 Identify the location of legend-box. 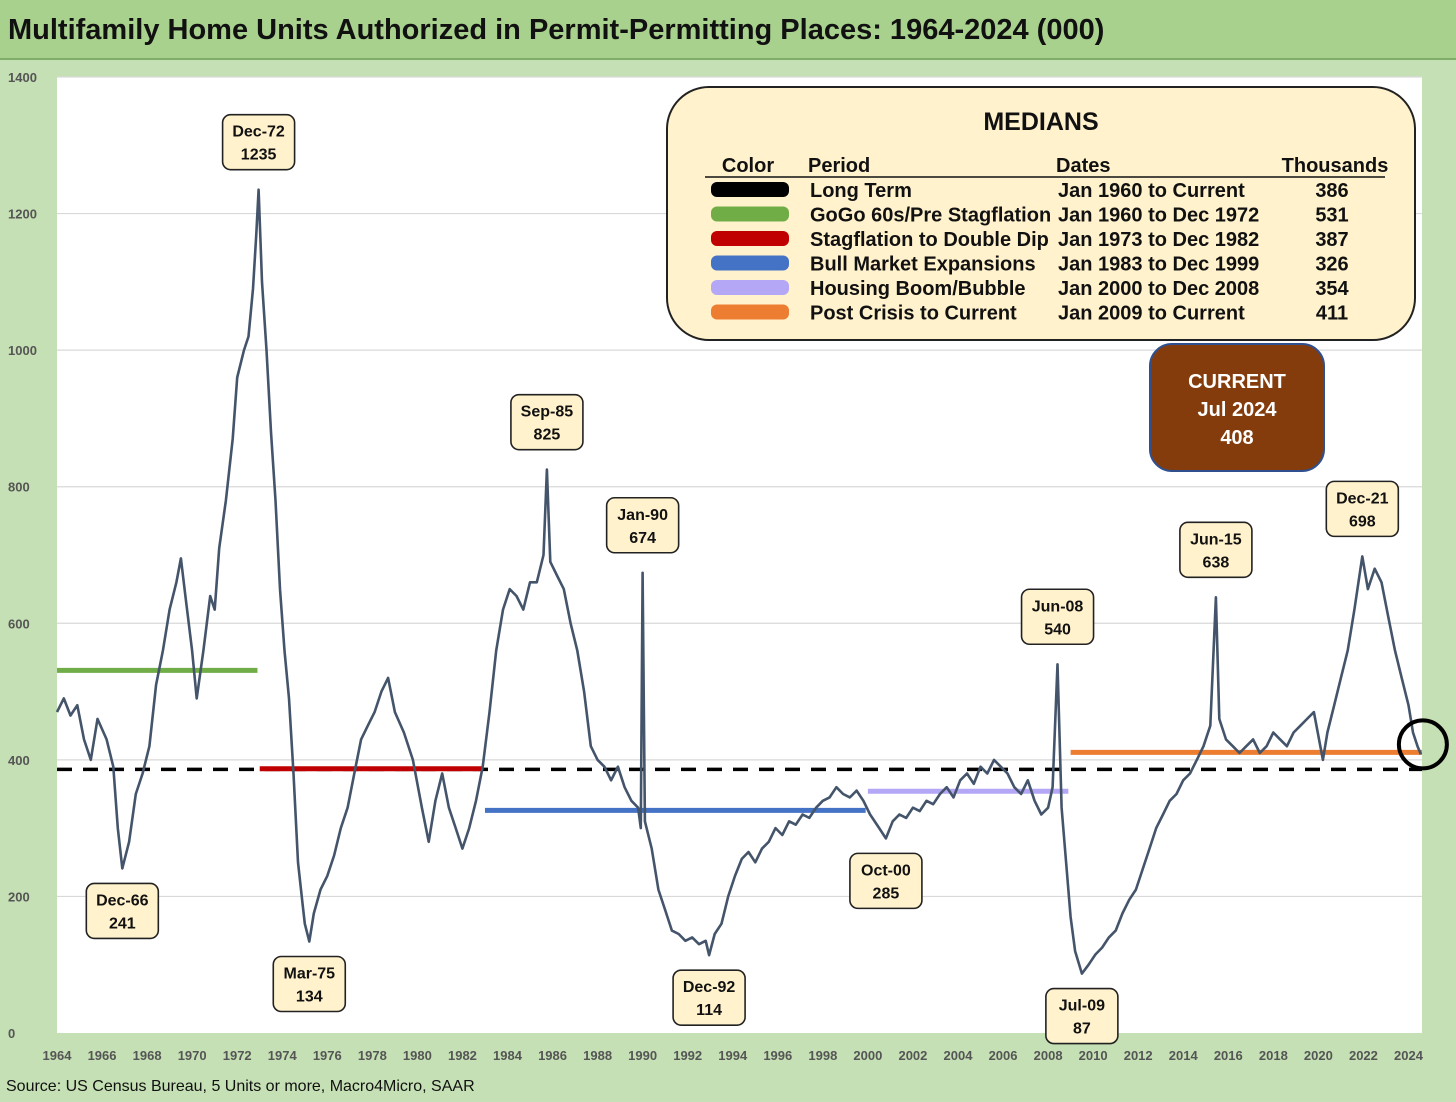
(1041, 213).